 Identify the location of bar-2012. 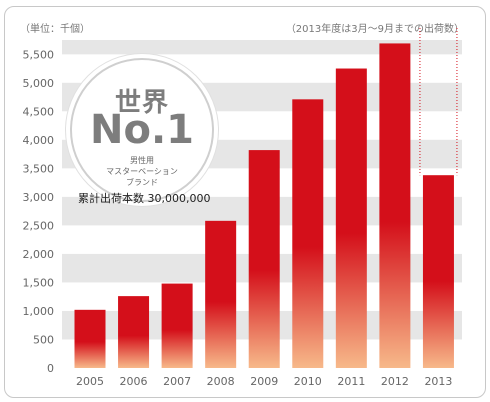
(395, 205).